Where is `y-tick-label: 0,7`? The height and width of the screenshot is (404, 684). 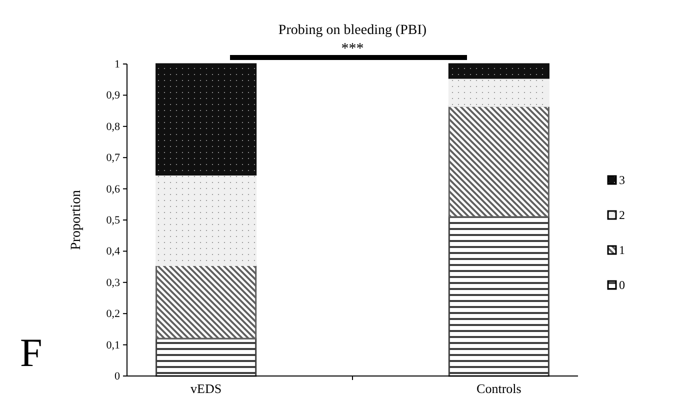
y-tick-label: 0,7 is located at coordinates (113, 158).